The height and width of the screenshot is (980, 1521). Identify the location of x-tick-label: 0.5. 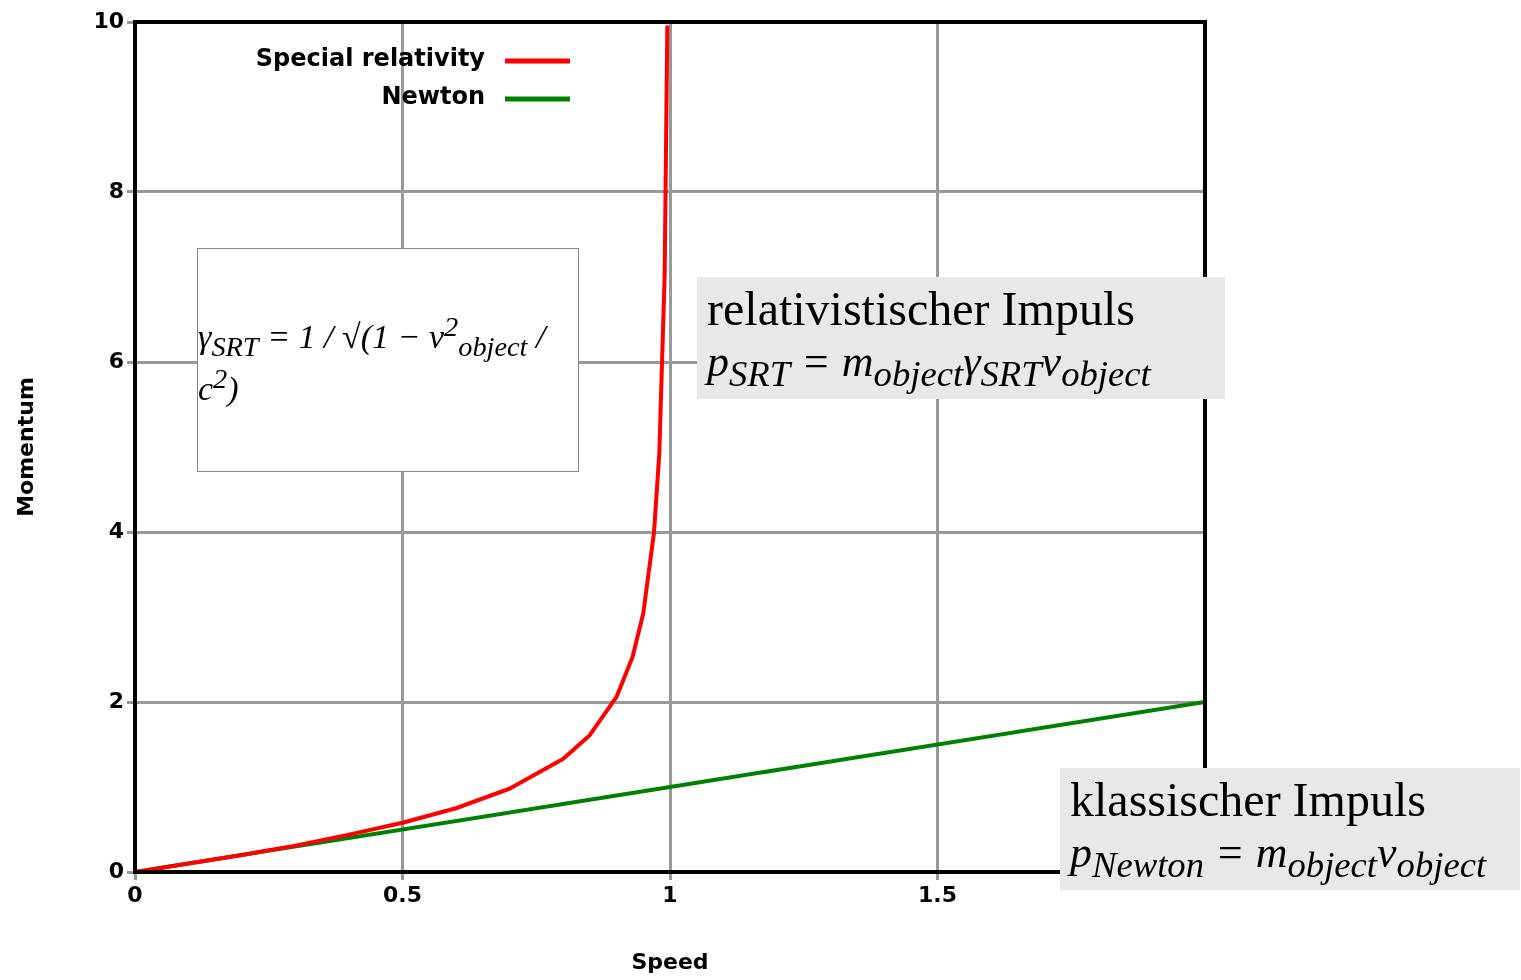
(402, 894).